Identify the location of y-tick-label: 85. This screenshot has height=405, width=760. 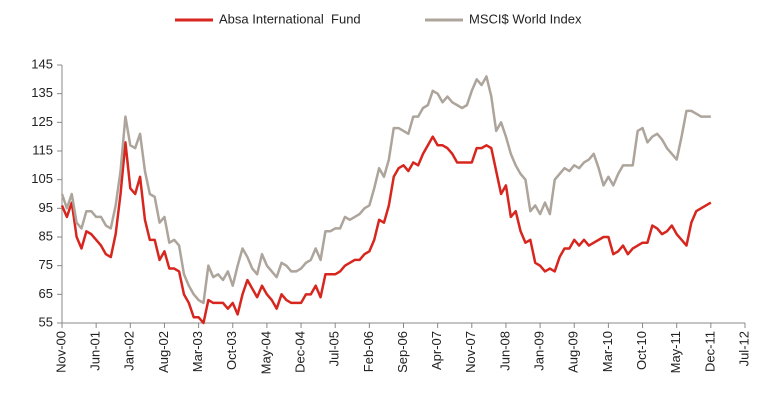
(46, 235).